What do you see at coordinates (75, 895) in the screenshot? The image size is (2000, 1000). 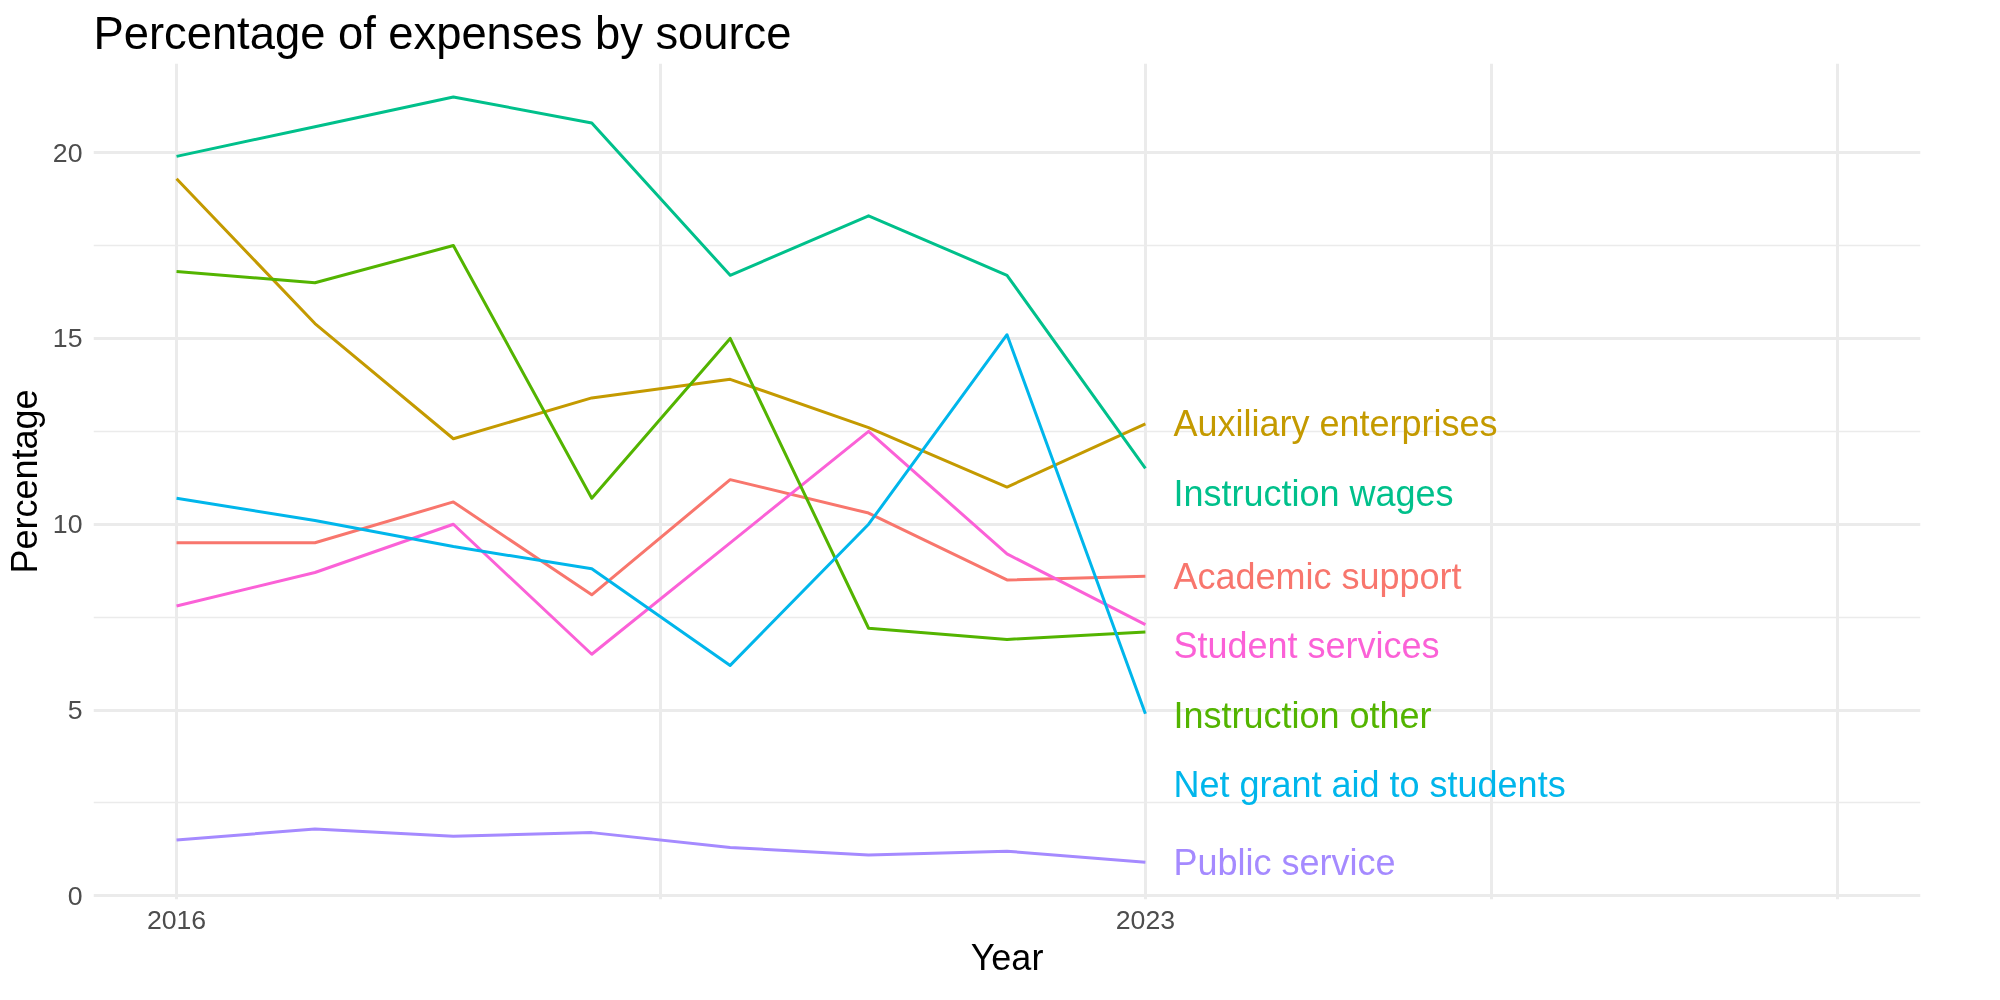 I see `y-tick-label: 0` at bounding box center [75, 895].